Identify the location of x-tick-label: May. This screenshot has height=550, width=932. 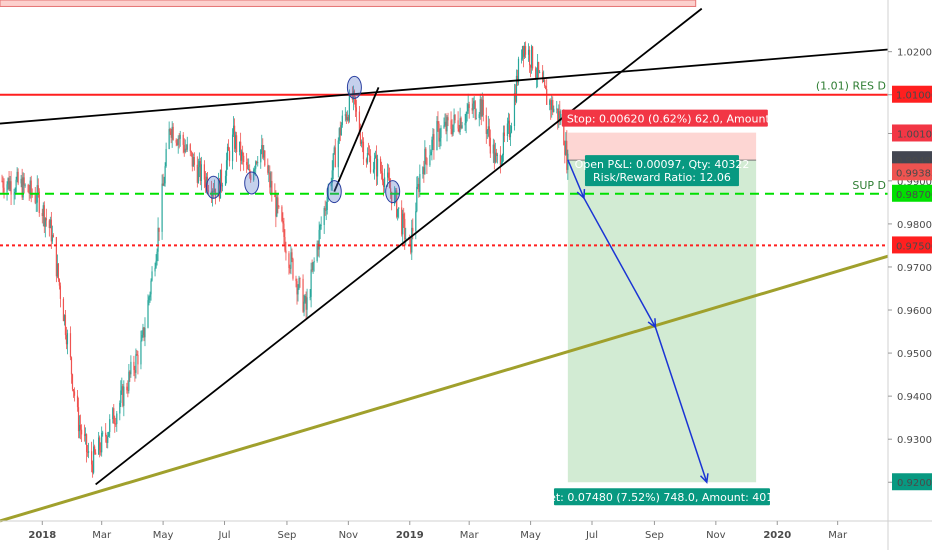
(530, 535).